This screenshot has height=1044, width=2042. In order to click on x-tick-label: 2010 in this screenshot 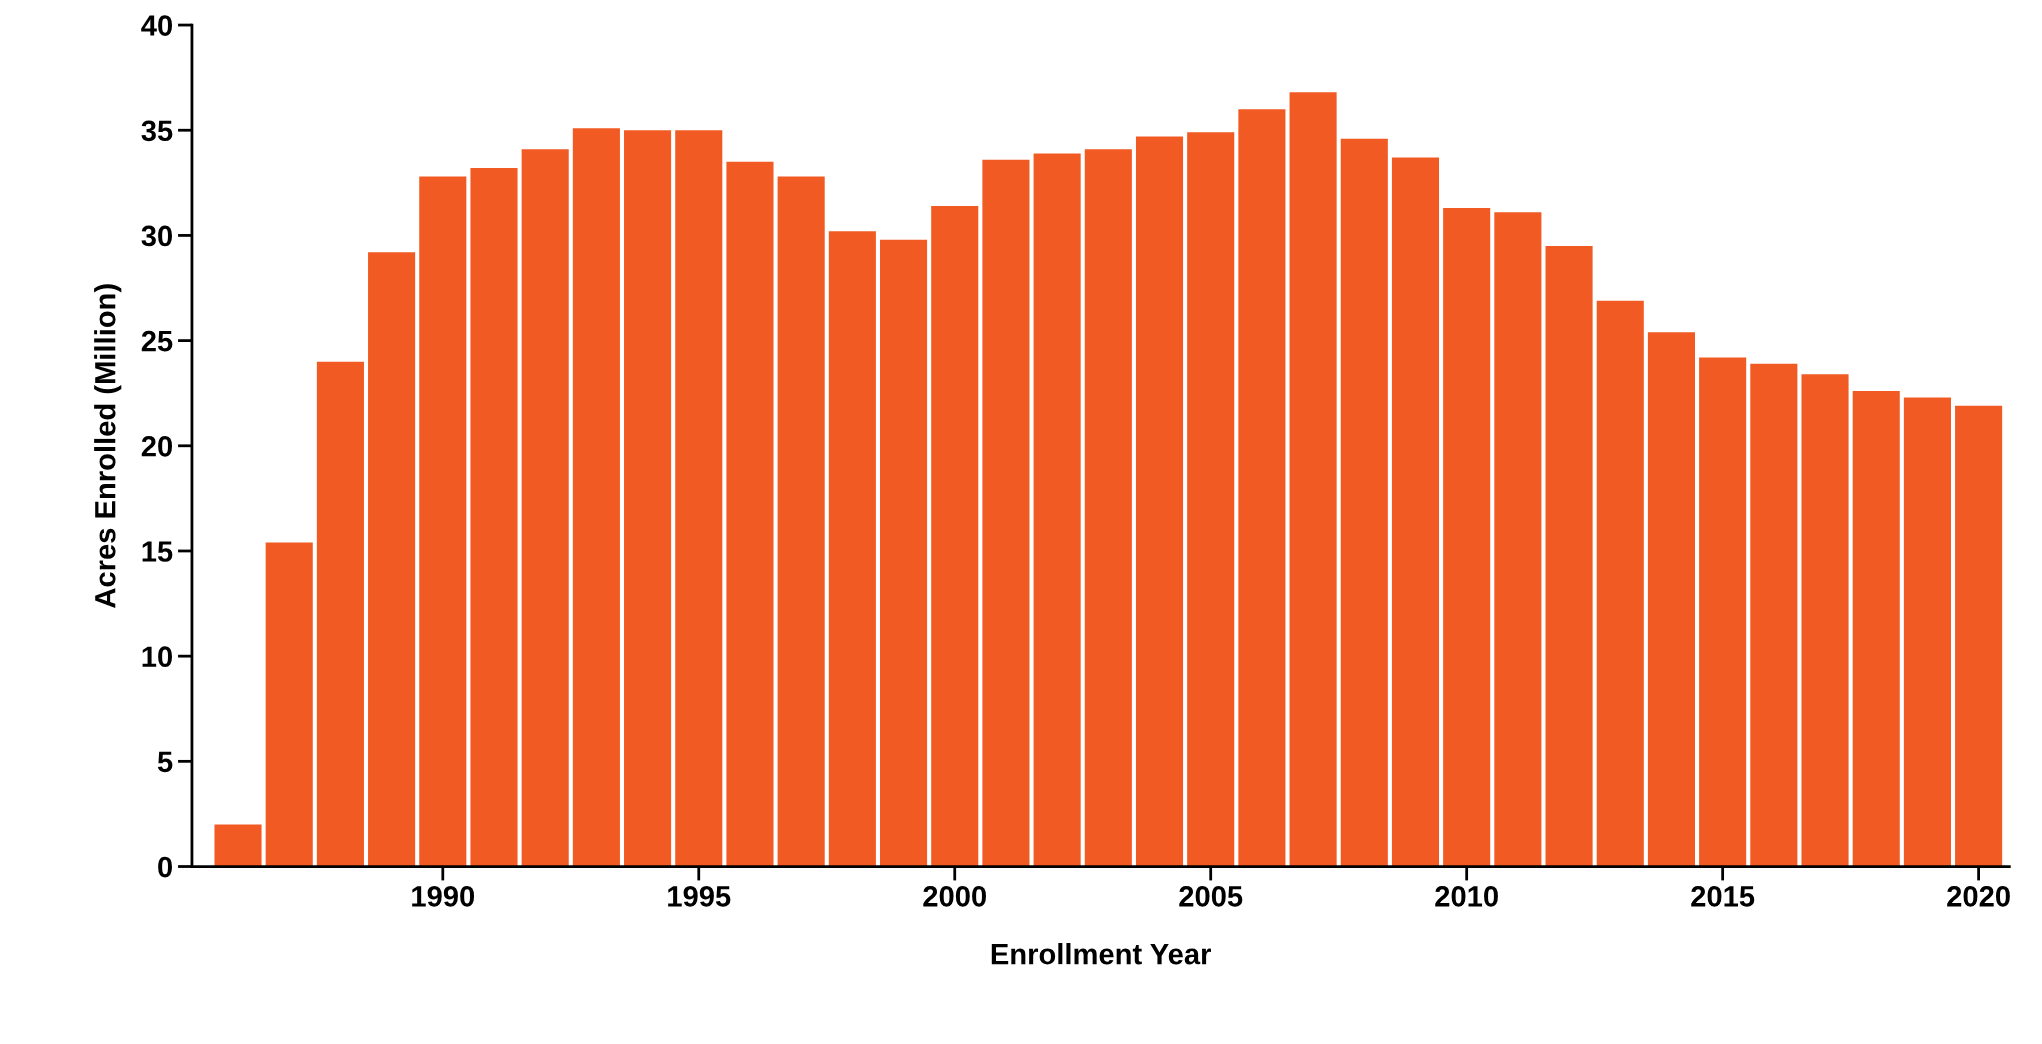, I will do `click(1466, 896)`.